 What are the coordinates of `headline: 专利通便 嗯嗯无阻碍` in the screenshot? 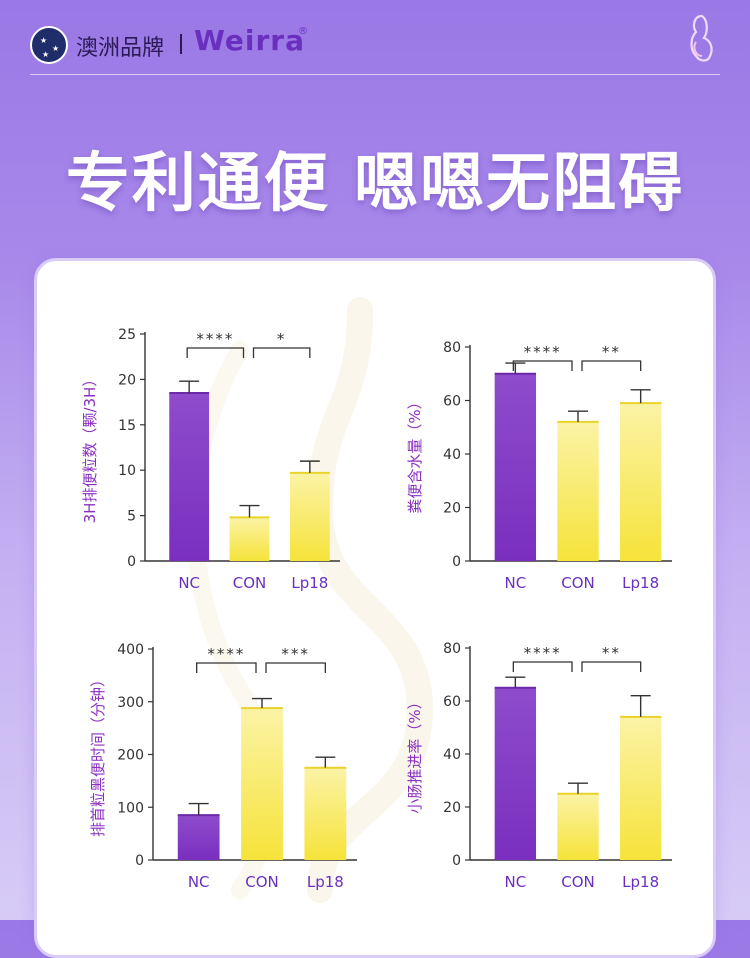 It's located at (375, 184).